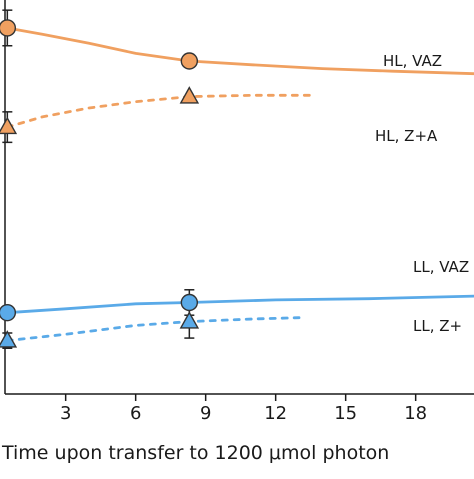 This screenshot has width=474, height=479. I want to click on x-tick-label: 18, so click(415, 413).